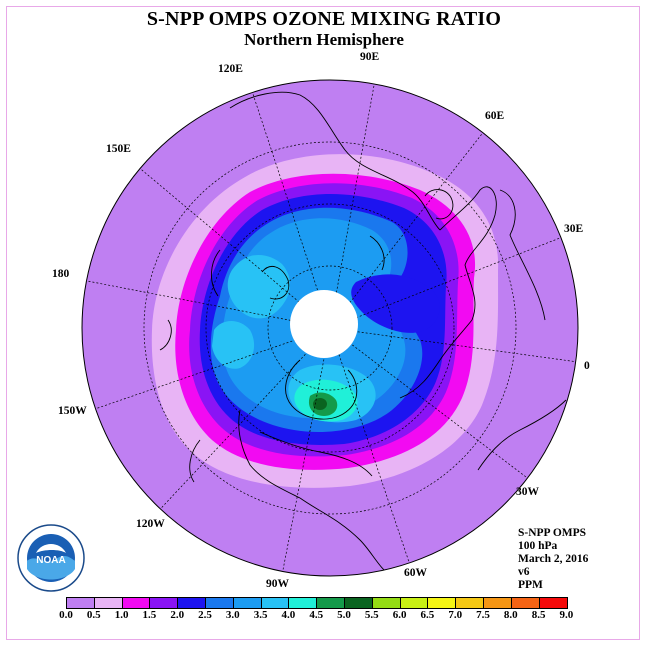  What do you see at coordinates (121, 615) in the screenshot?
I see `colorbar-label: 1.0` at bounding box center [121, 615].